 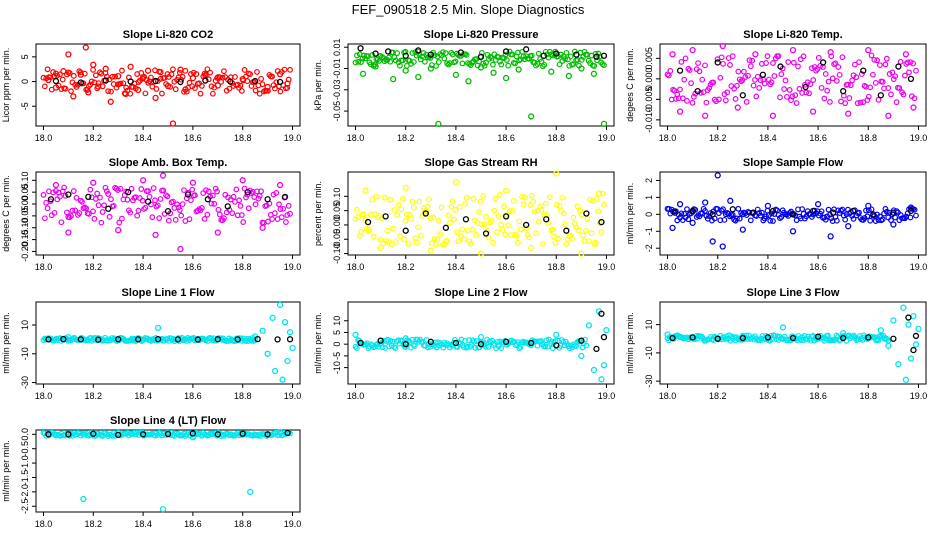 What do you see at coordinates (168, 421) in the screenshot?
I see `chart-title: Slope Line 4 (LT) Flow` at bounding box center [168, 421].